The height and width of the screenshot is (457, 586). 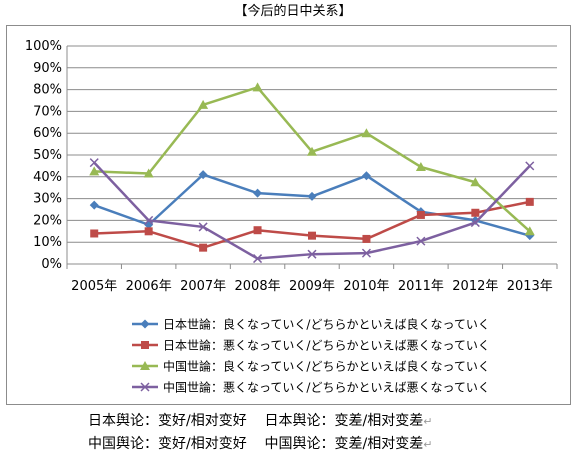 What do you see at coordinates (203, 286) in the screenshot?
I see `x-tick-label: 2007年` at bounding box center [203, 286].